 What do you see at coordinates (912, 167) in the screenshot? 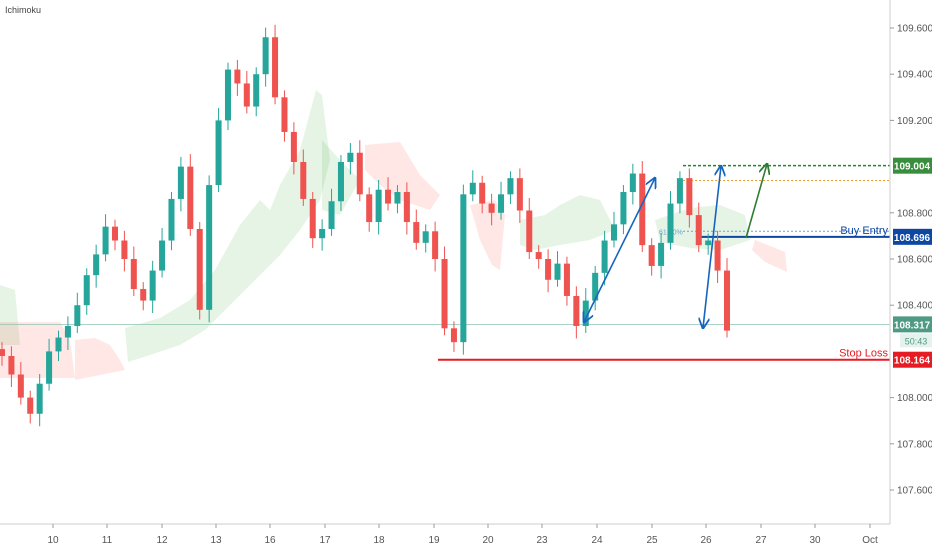
I see `take-profit-price-text: 109.004` at bounding box center [912, 167].